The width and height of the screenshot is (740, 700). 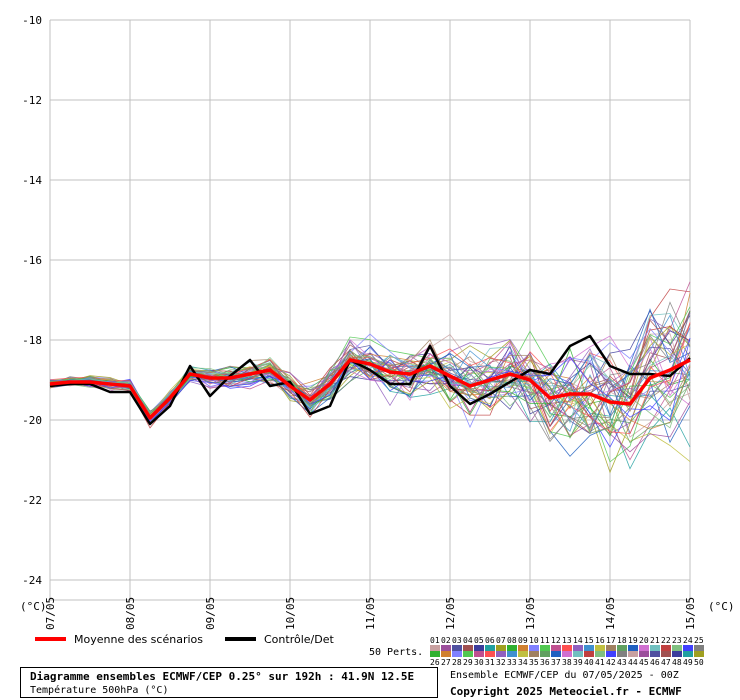 I want to click on y-tick-label: -10, so click(x=32, y=20).